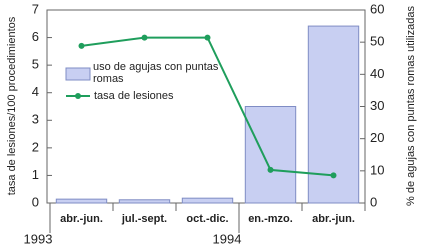 This screenshot has height=248, width=425. Describe the element at coordinates (227, 238) in the screenshot. I see `year-label: 1994` at that location.